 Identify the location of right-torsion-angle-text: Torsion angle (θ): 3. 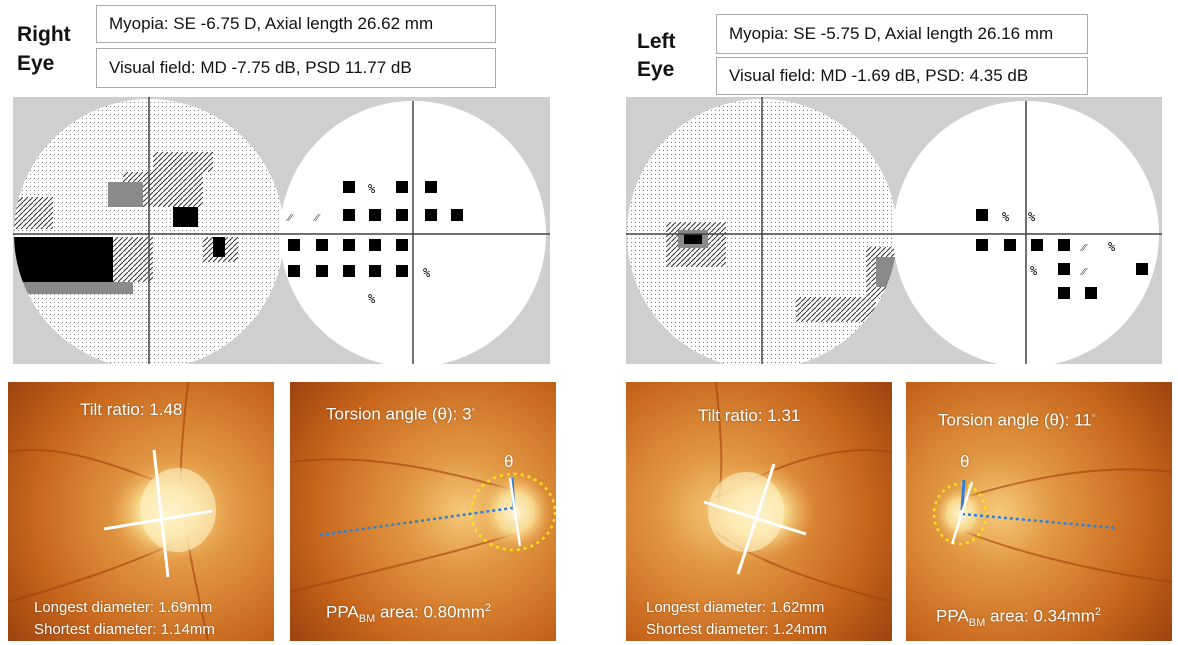
(399, 414).